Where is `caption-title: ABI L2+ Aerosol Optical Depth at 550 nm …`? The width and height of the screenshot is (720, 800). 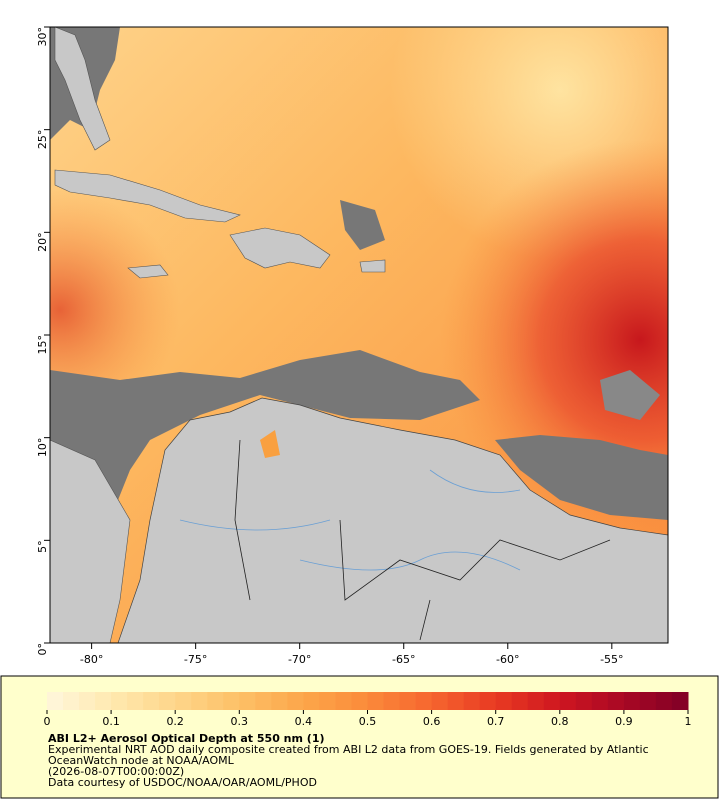
caption-title: ABI L2+ Aerosol Optical Depth at 550 nm … is located at coordinates (186, 738).